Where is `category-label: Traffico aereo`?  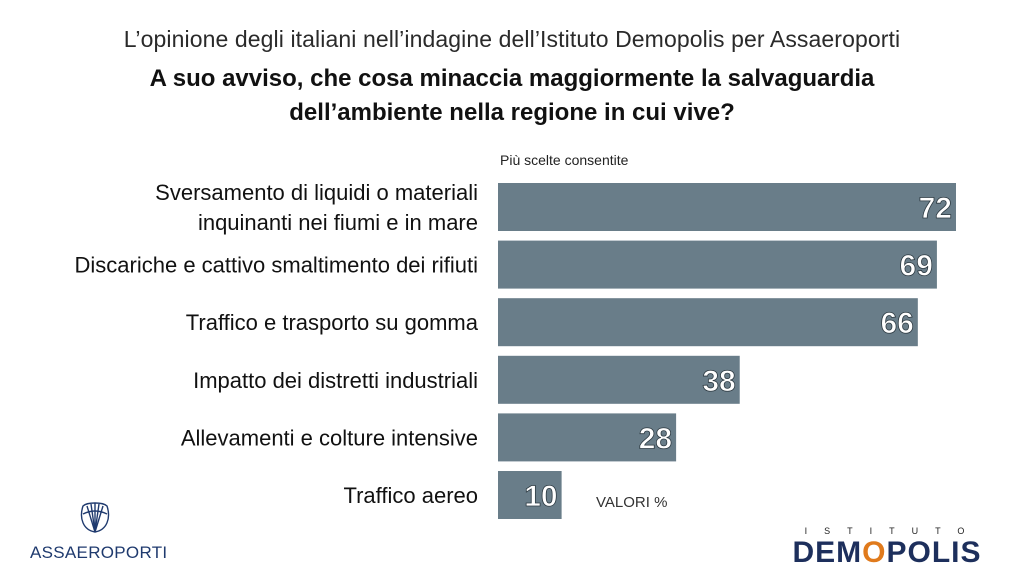
category-label: Traffico aereo is located at coordinates (410, 495).